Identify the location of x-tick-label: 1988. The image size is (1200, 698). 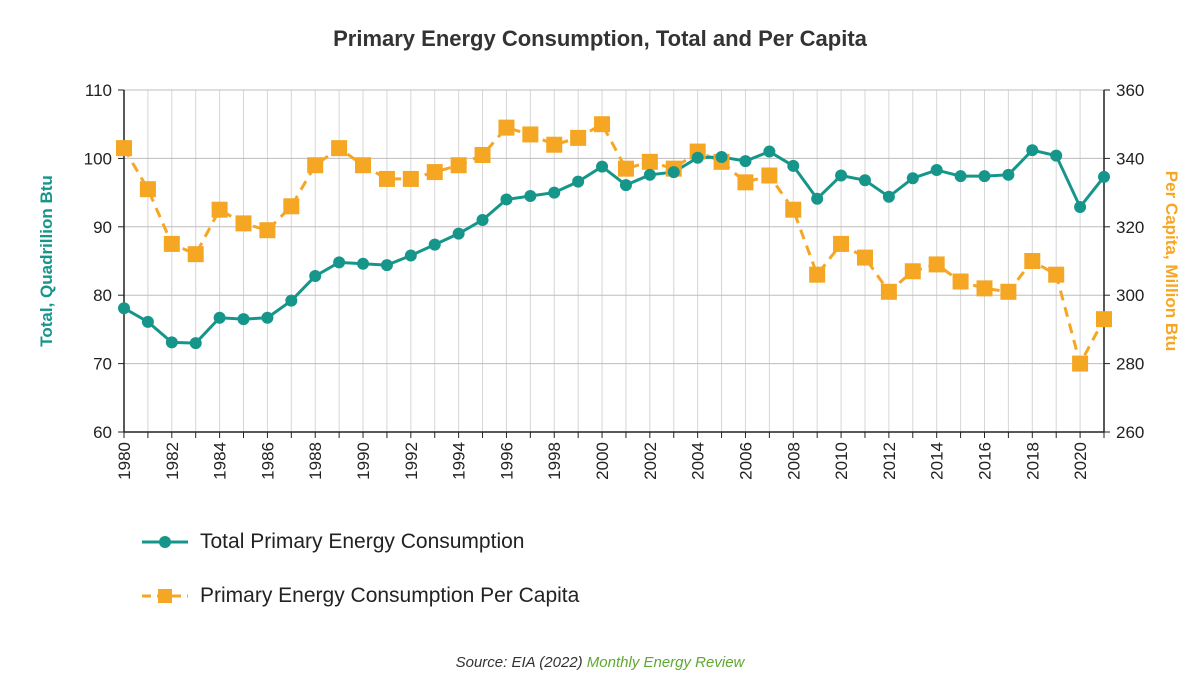
(315, 461).